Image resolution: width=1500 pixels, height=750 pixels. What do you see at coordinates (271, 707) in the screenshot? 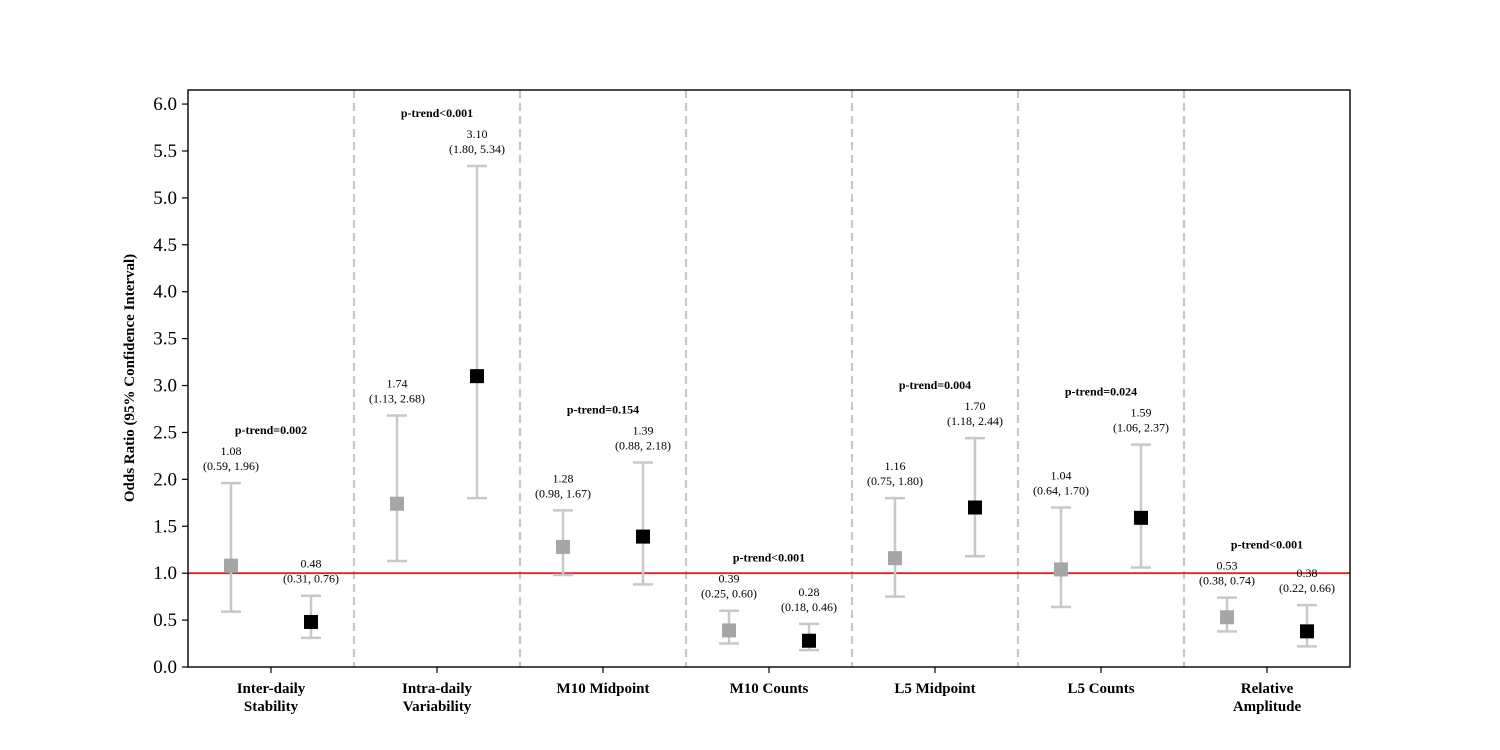
I see `x-tick-label: Stability` at bounding box center [271, 707].